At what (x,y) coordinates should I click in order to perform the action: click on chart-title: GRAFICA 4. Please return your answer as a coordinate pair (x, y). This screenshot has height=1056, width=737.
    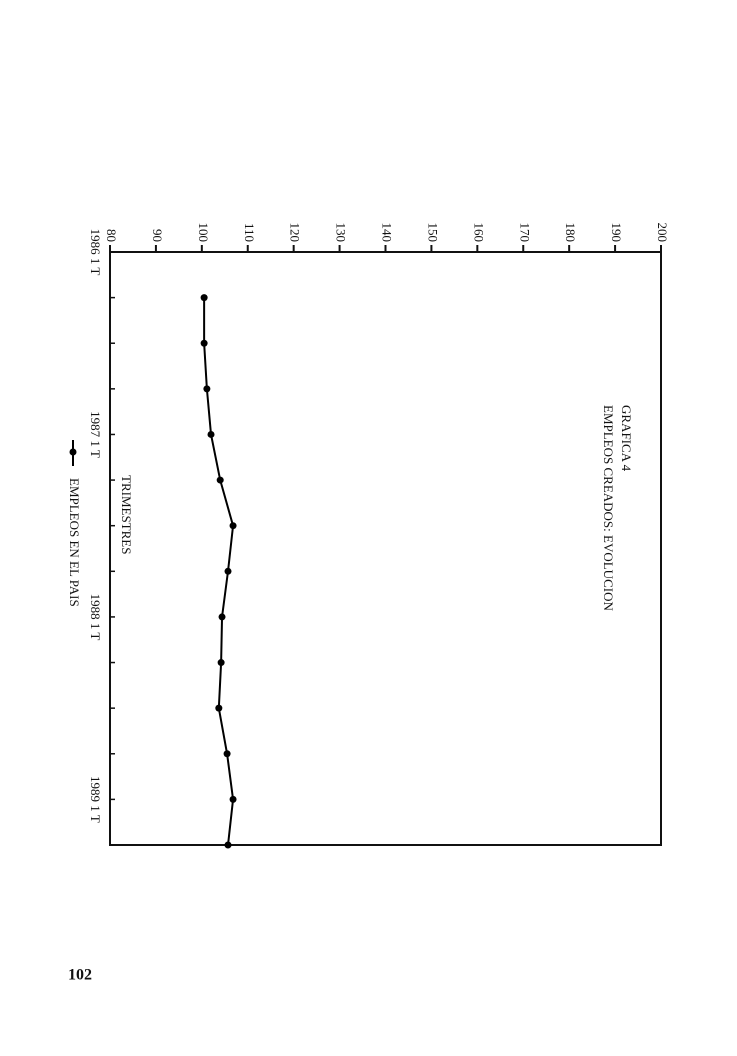
    Looking at the image, I should click on (626, 438).